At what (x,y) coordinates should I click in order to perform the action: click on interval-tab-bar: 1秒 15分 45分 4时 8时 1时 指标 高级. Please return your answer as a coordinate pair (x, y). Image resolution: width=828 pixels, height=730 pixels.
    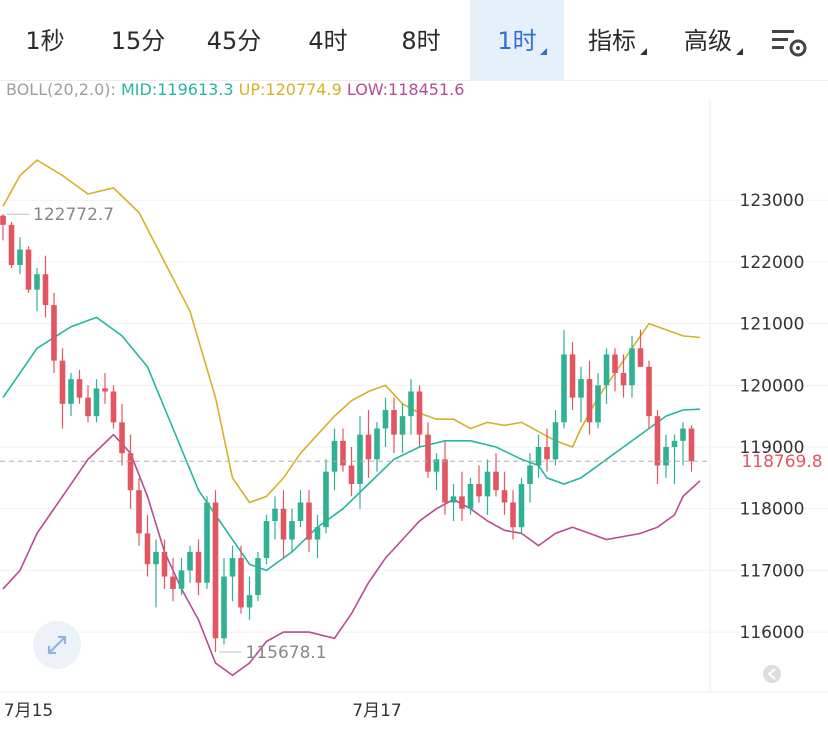
    Looking at the image, I should click on (414, 40).